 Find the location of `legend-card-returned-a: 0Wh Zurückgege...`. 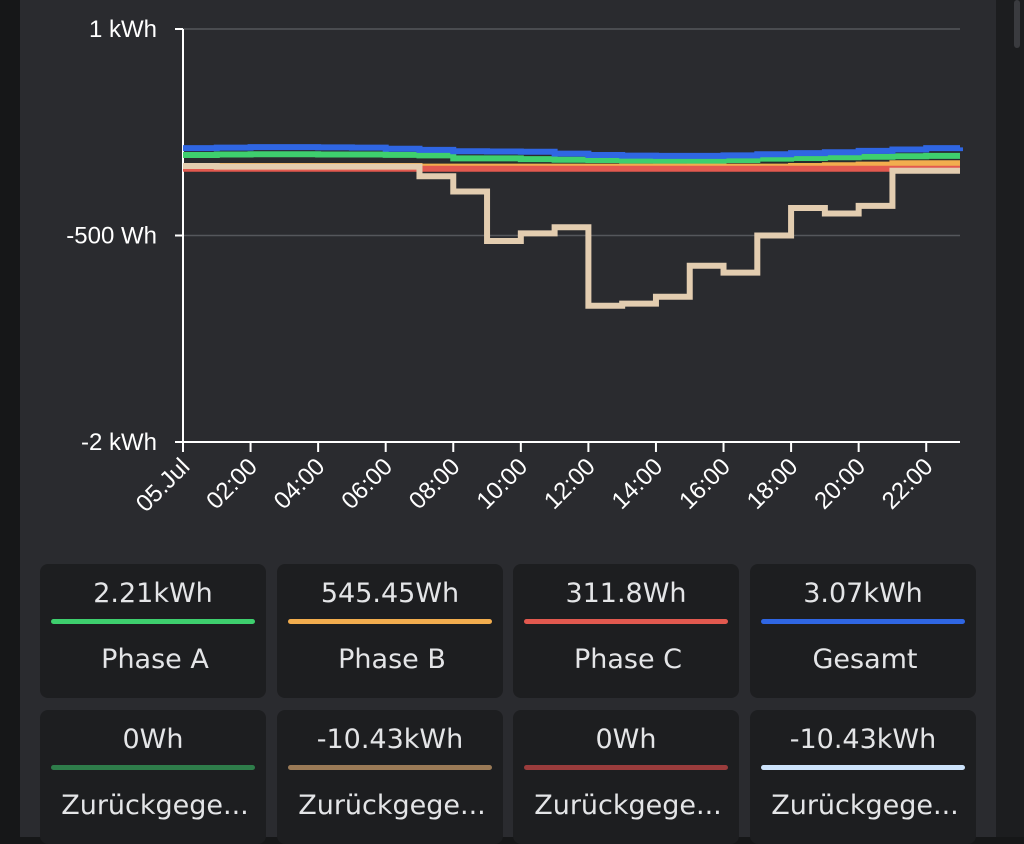

legend-card-returned-a: 0Wh Zurückgege... is located at coordinates (153, 777).